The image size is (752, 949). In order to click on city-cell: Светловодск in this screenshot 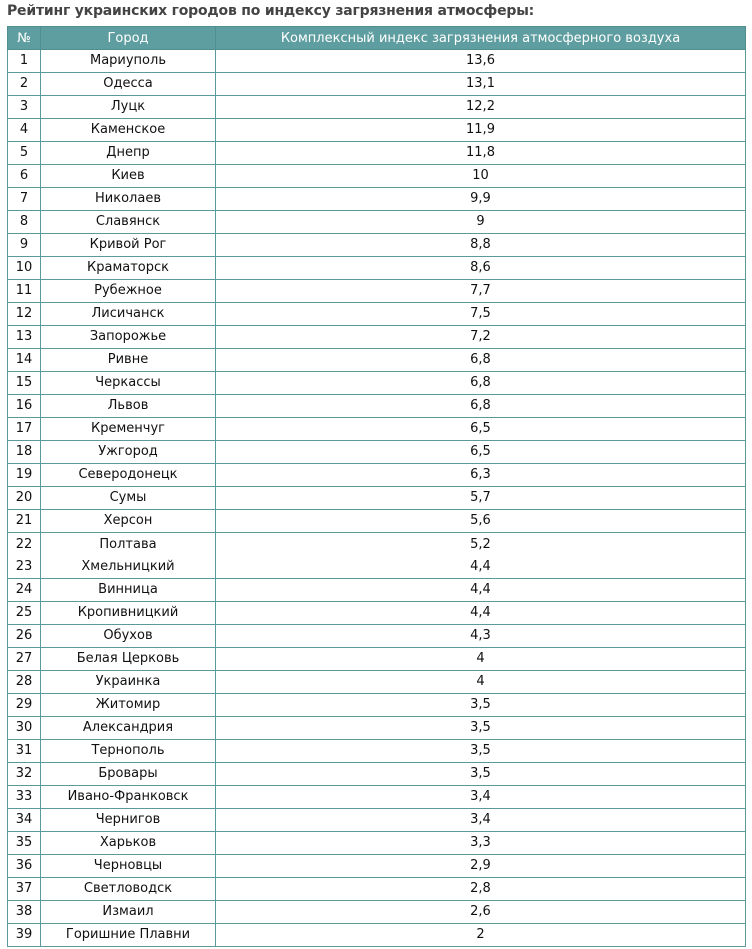, I will do `click(128, 889)`.